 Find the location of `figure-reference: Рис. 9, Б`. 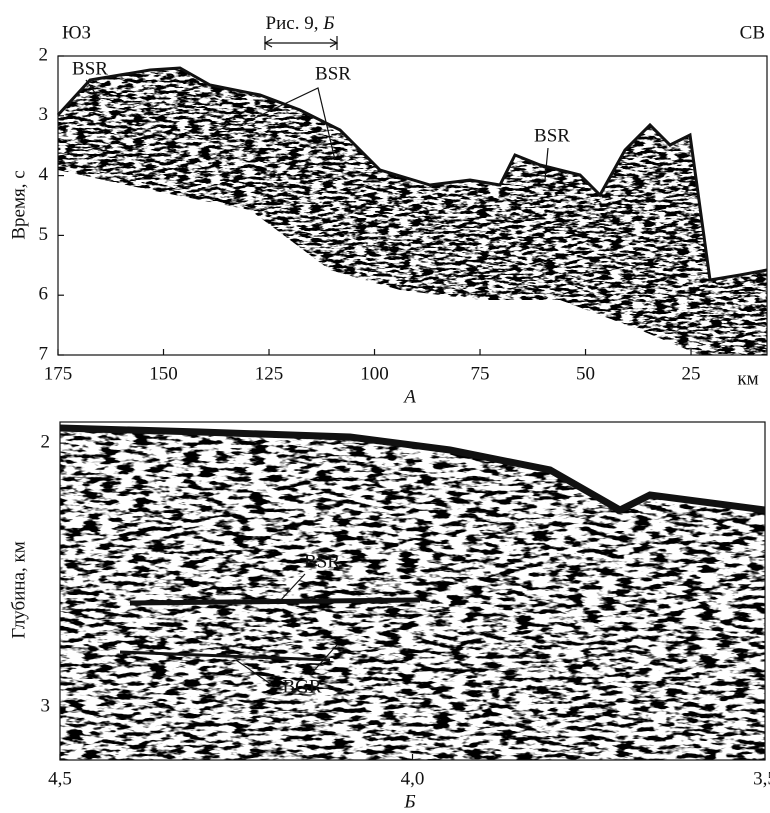

figure-reference: Рис. 9, Б is located at coordinates (300, 23).